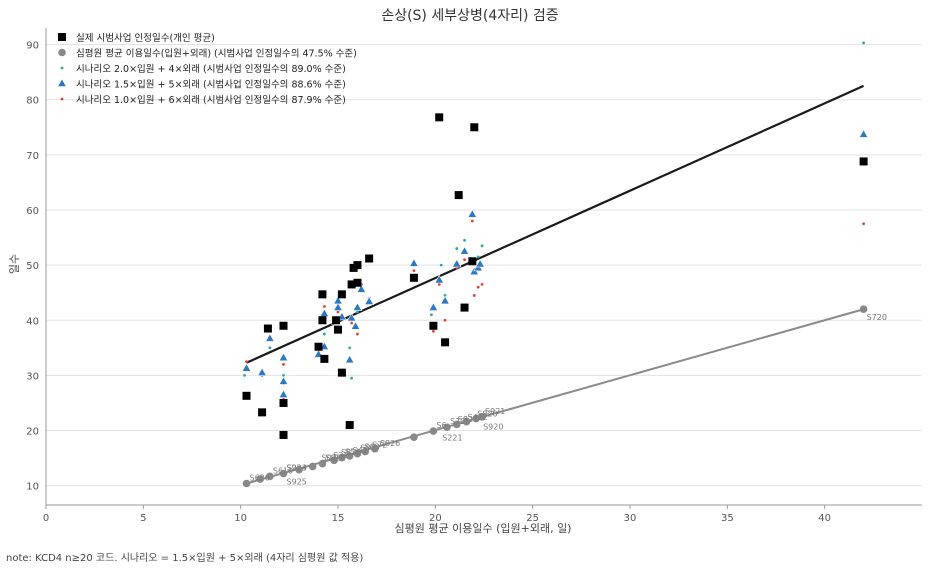  I want to click on point-label: S925, so click(296, 482).